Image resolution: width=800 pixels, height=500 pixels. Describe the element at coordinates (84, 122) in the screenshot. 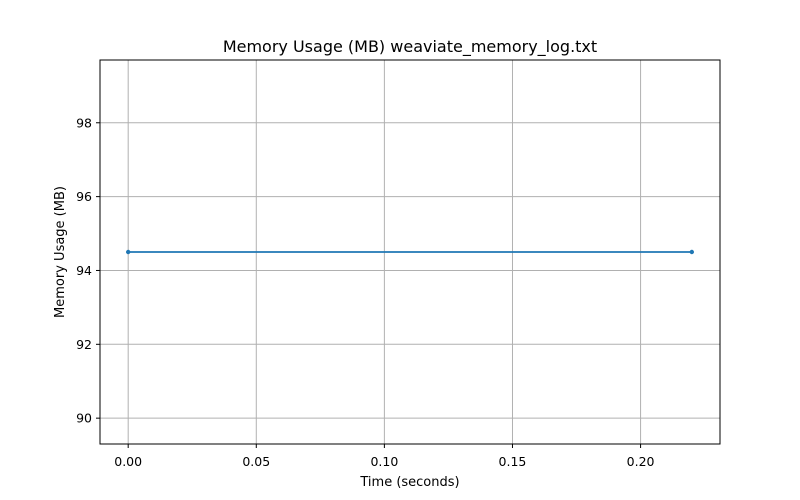

I see `y-tick-label: 98` at that location.